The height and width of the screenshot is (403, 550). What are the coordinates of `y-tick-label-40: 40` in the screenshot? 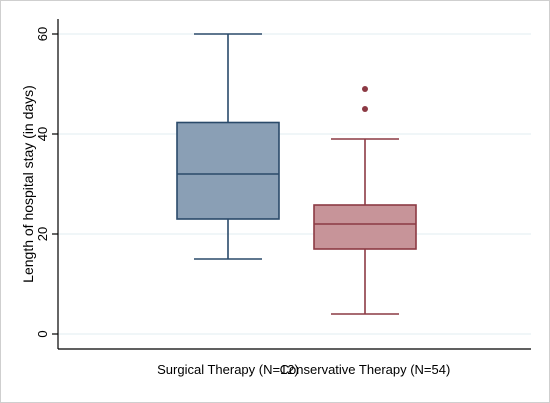 It's located at (42, 134).